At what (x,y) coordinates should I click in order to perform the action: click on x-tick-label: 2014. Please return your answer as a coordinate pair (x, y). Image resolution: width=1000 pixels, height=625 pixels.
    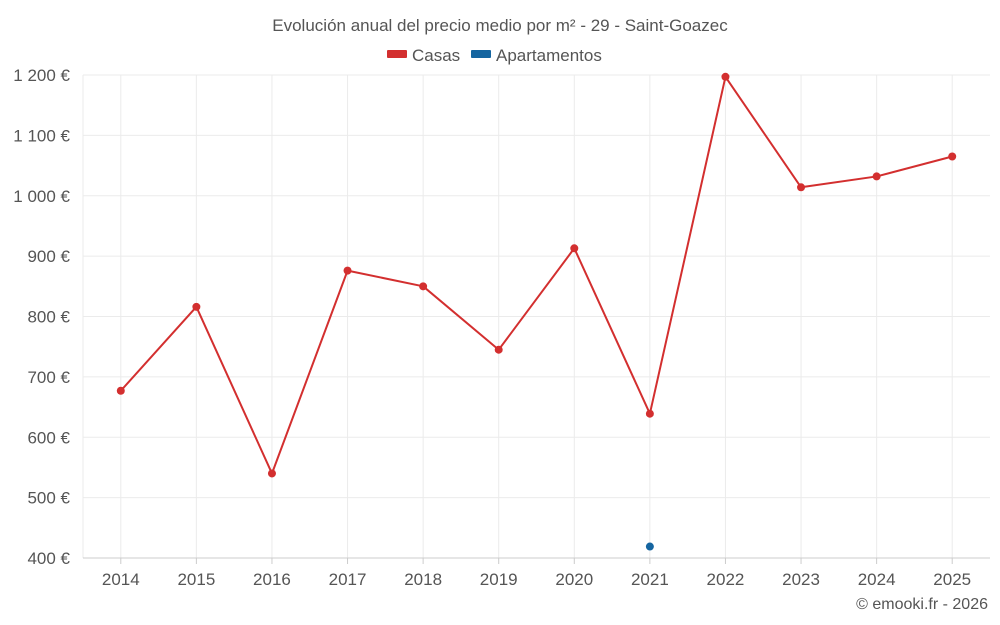
    Looking at the image, I should click on (121, 579).